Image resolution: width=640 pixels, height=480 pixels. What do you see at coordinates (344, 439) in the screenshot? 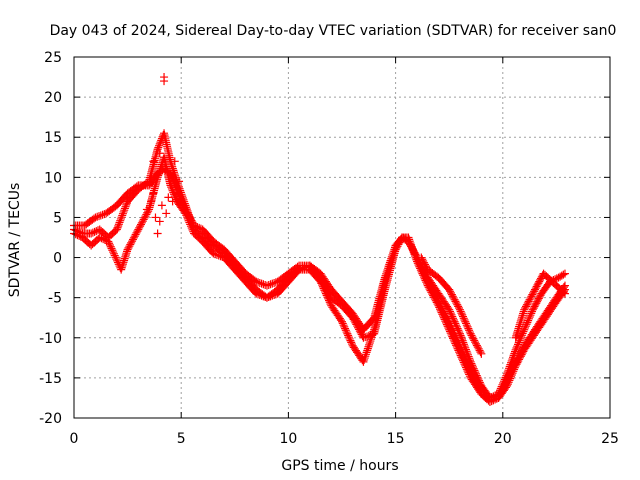
I see `x-tick-labels: 0 5 10 15 20 25` at bounding box center [344, 439].